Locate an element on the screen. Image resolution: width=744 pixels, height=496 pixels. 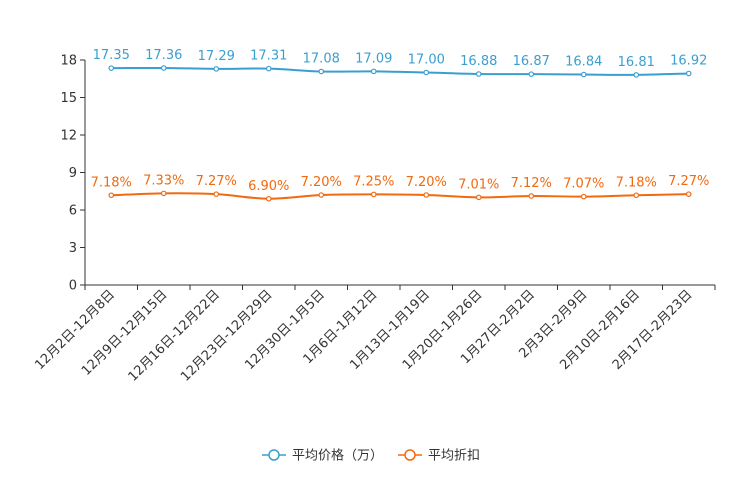
legend-item-0: 平均价格（万） is located at coordinates (322, 456).